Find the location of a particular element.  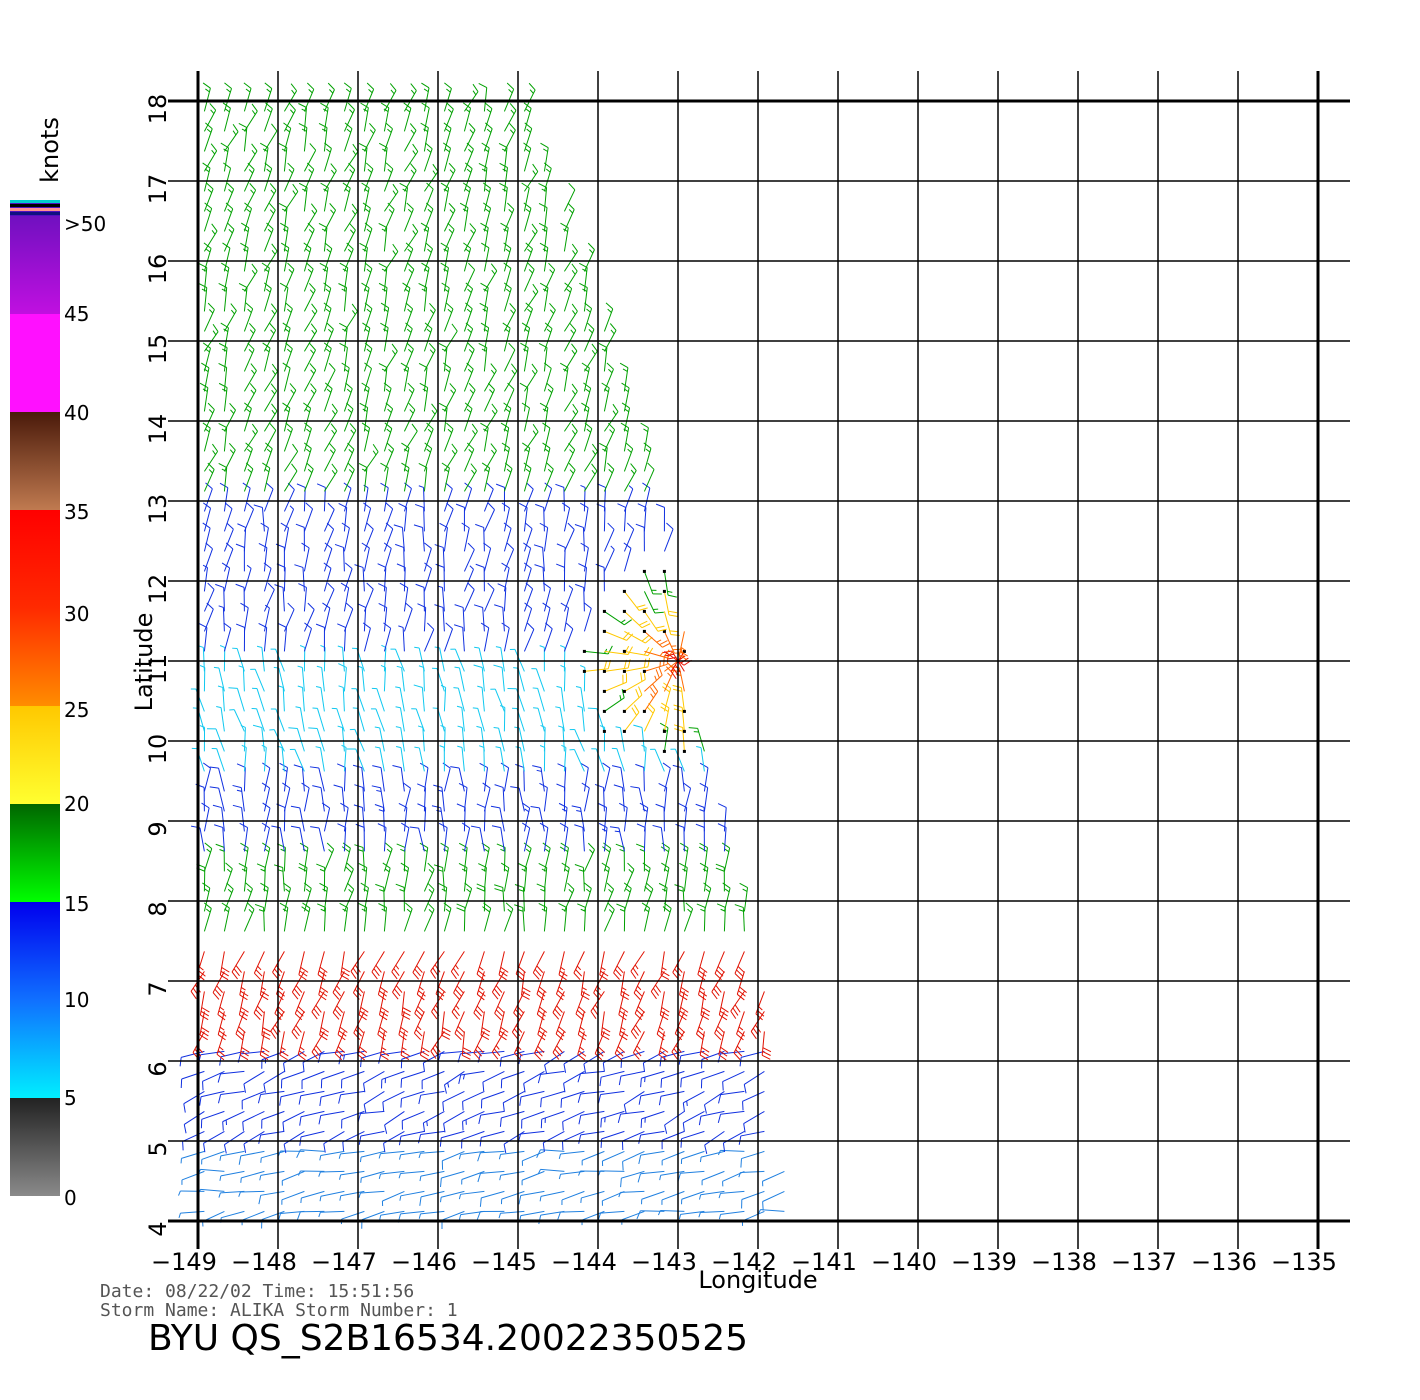

x-tick-label: −148 is located at coordinates (264, 1262).